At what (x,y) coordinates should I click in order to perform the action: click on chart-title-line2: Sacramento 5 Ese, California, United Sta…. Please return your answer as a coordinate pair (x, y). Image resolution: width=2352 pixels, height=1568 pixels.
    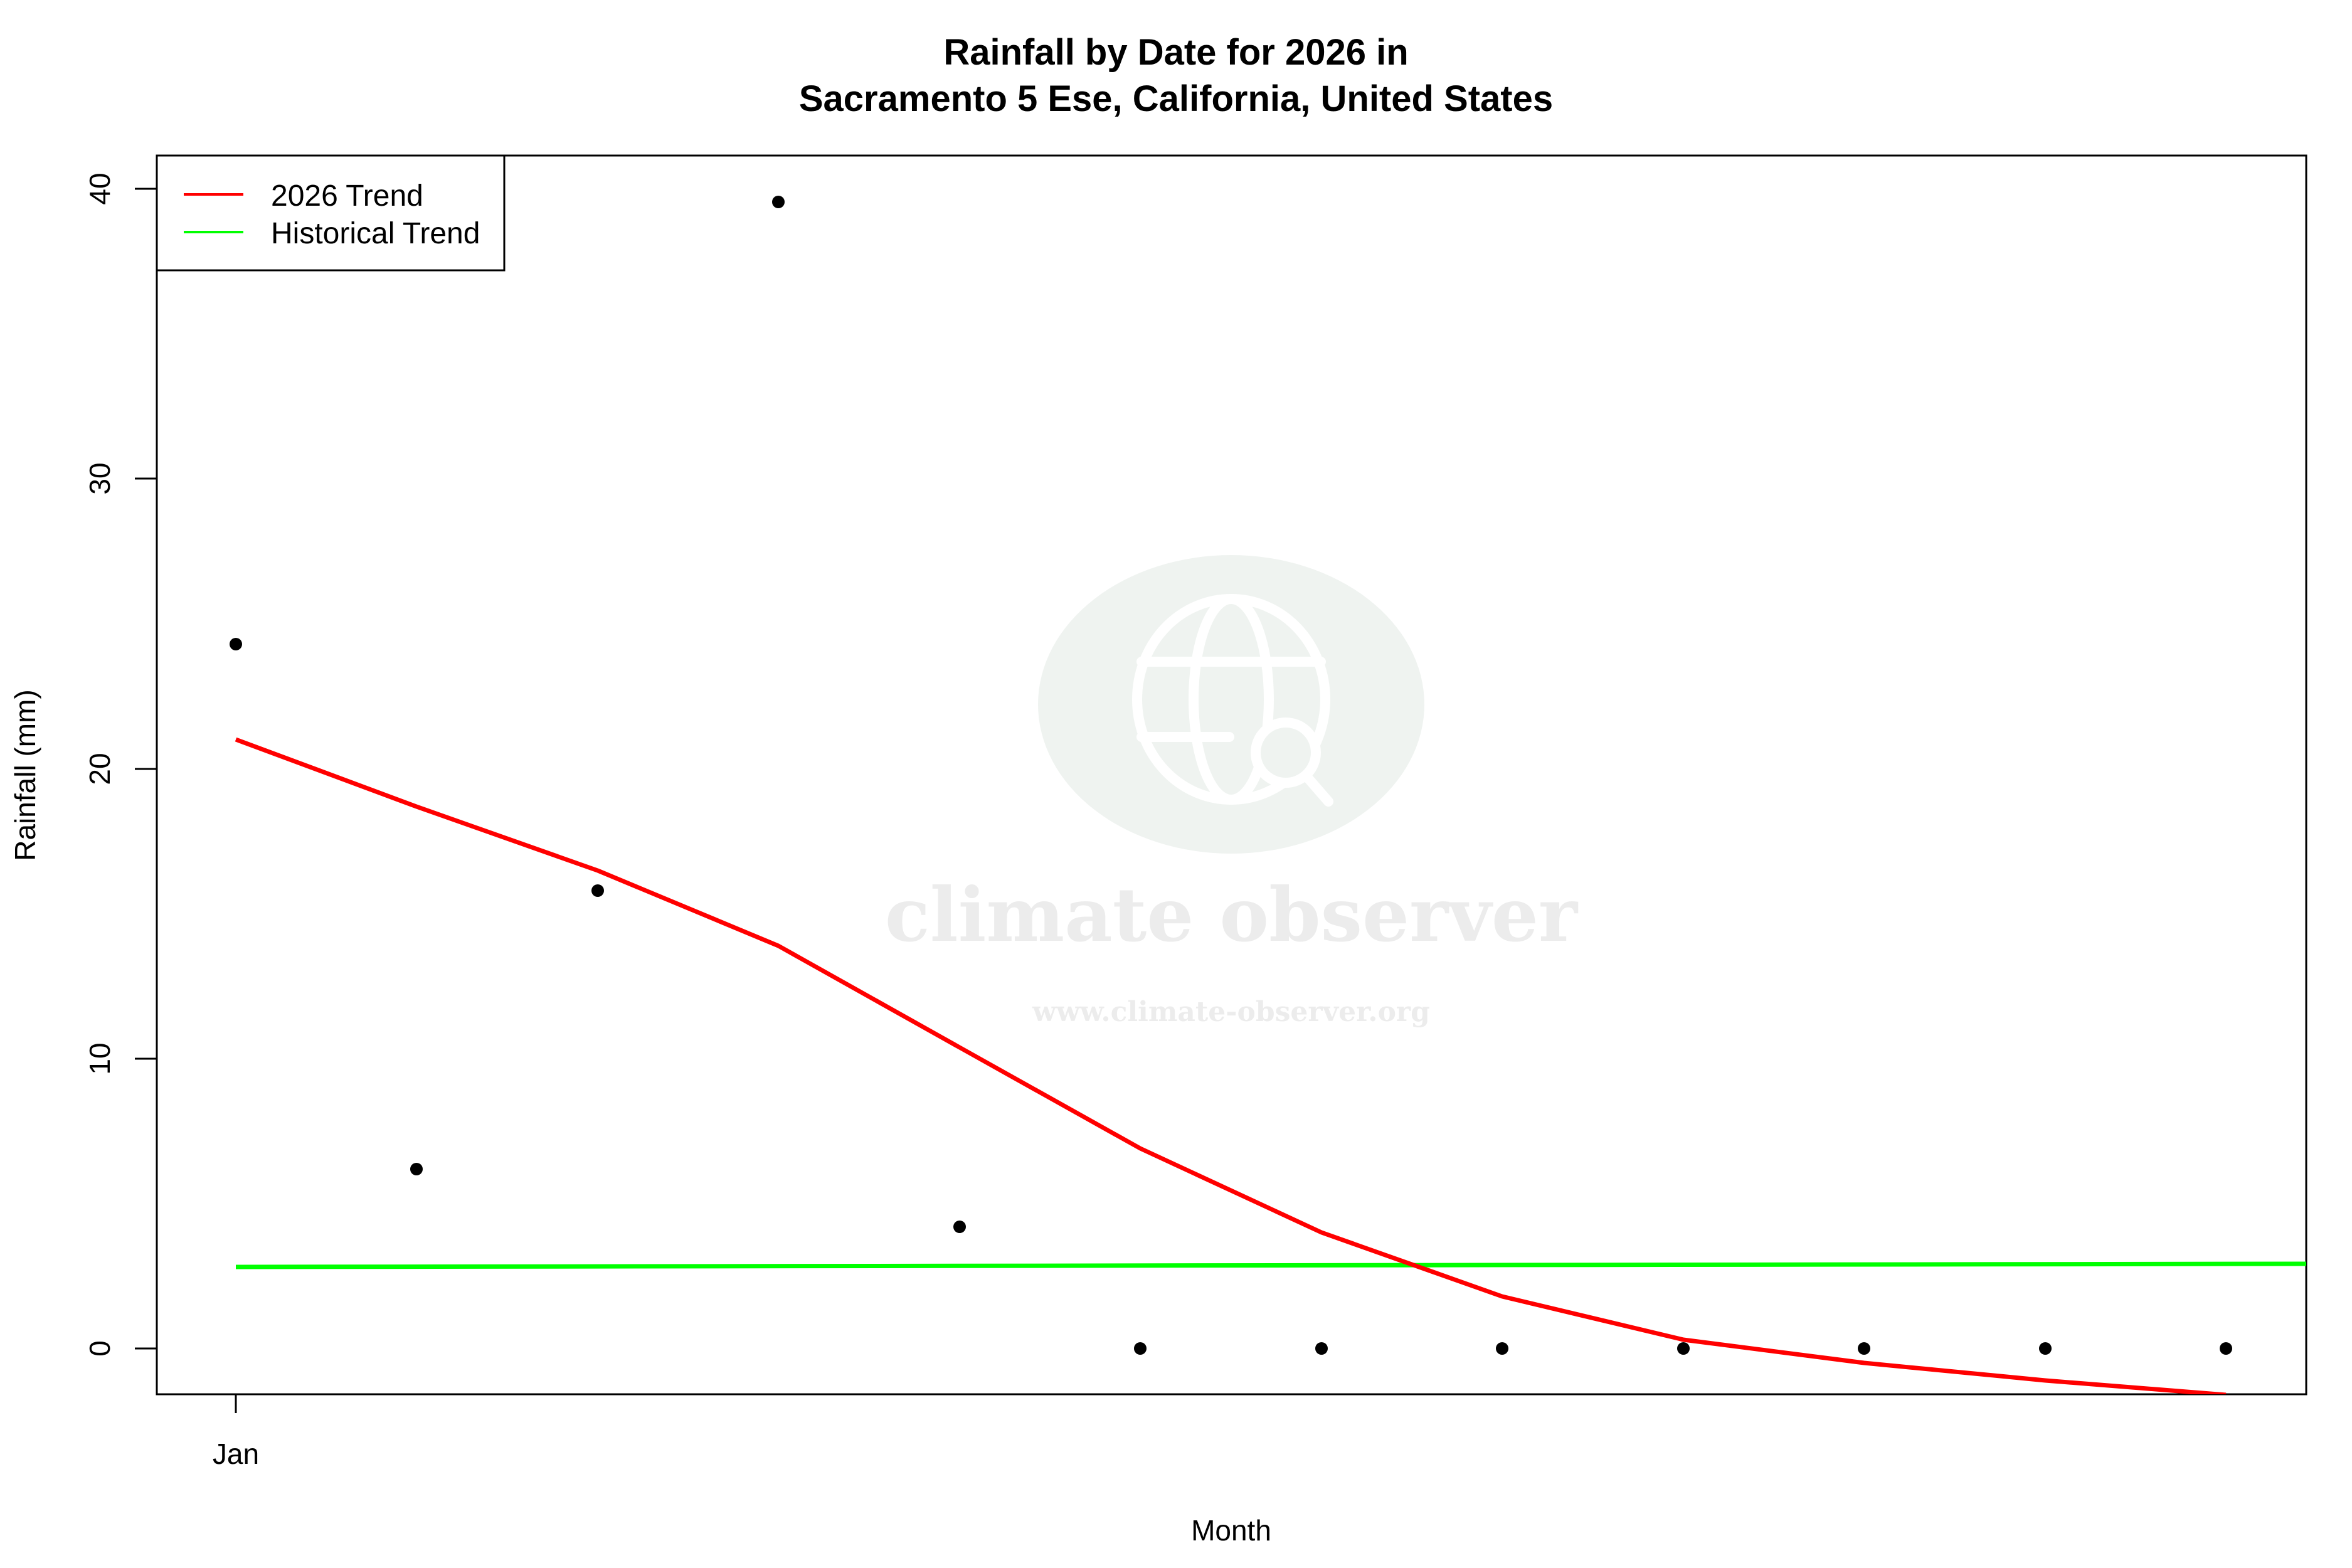
    Looking at the image, I should click on (1176, 98).